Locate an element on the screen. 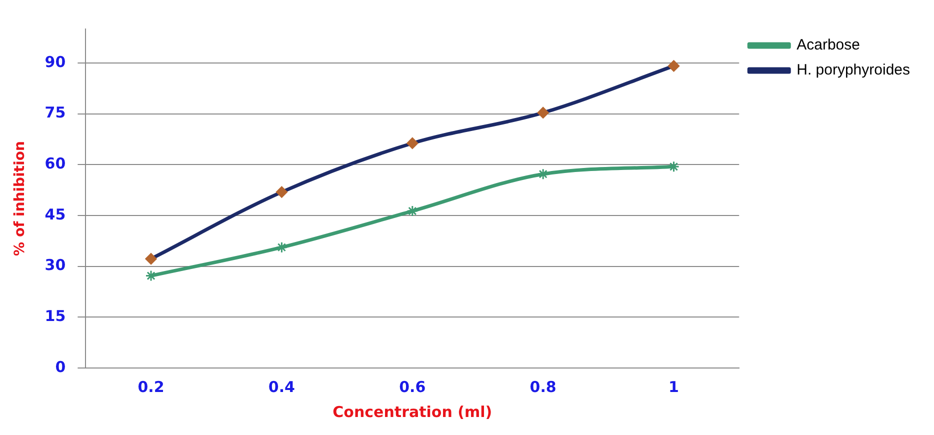 The image size is (934, 435). y-tick-label: 15 is located at coordinates (55, 316).